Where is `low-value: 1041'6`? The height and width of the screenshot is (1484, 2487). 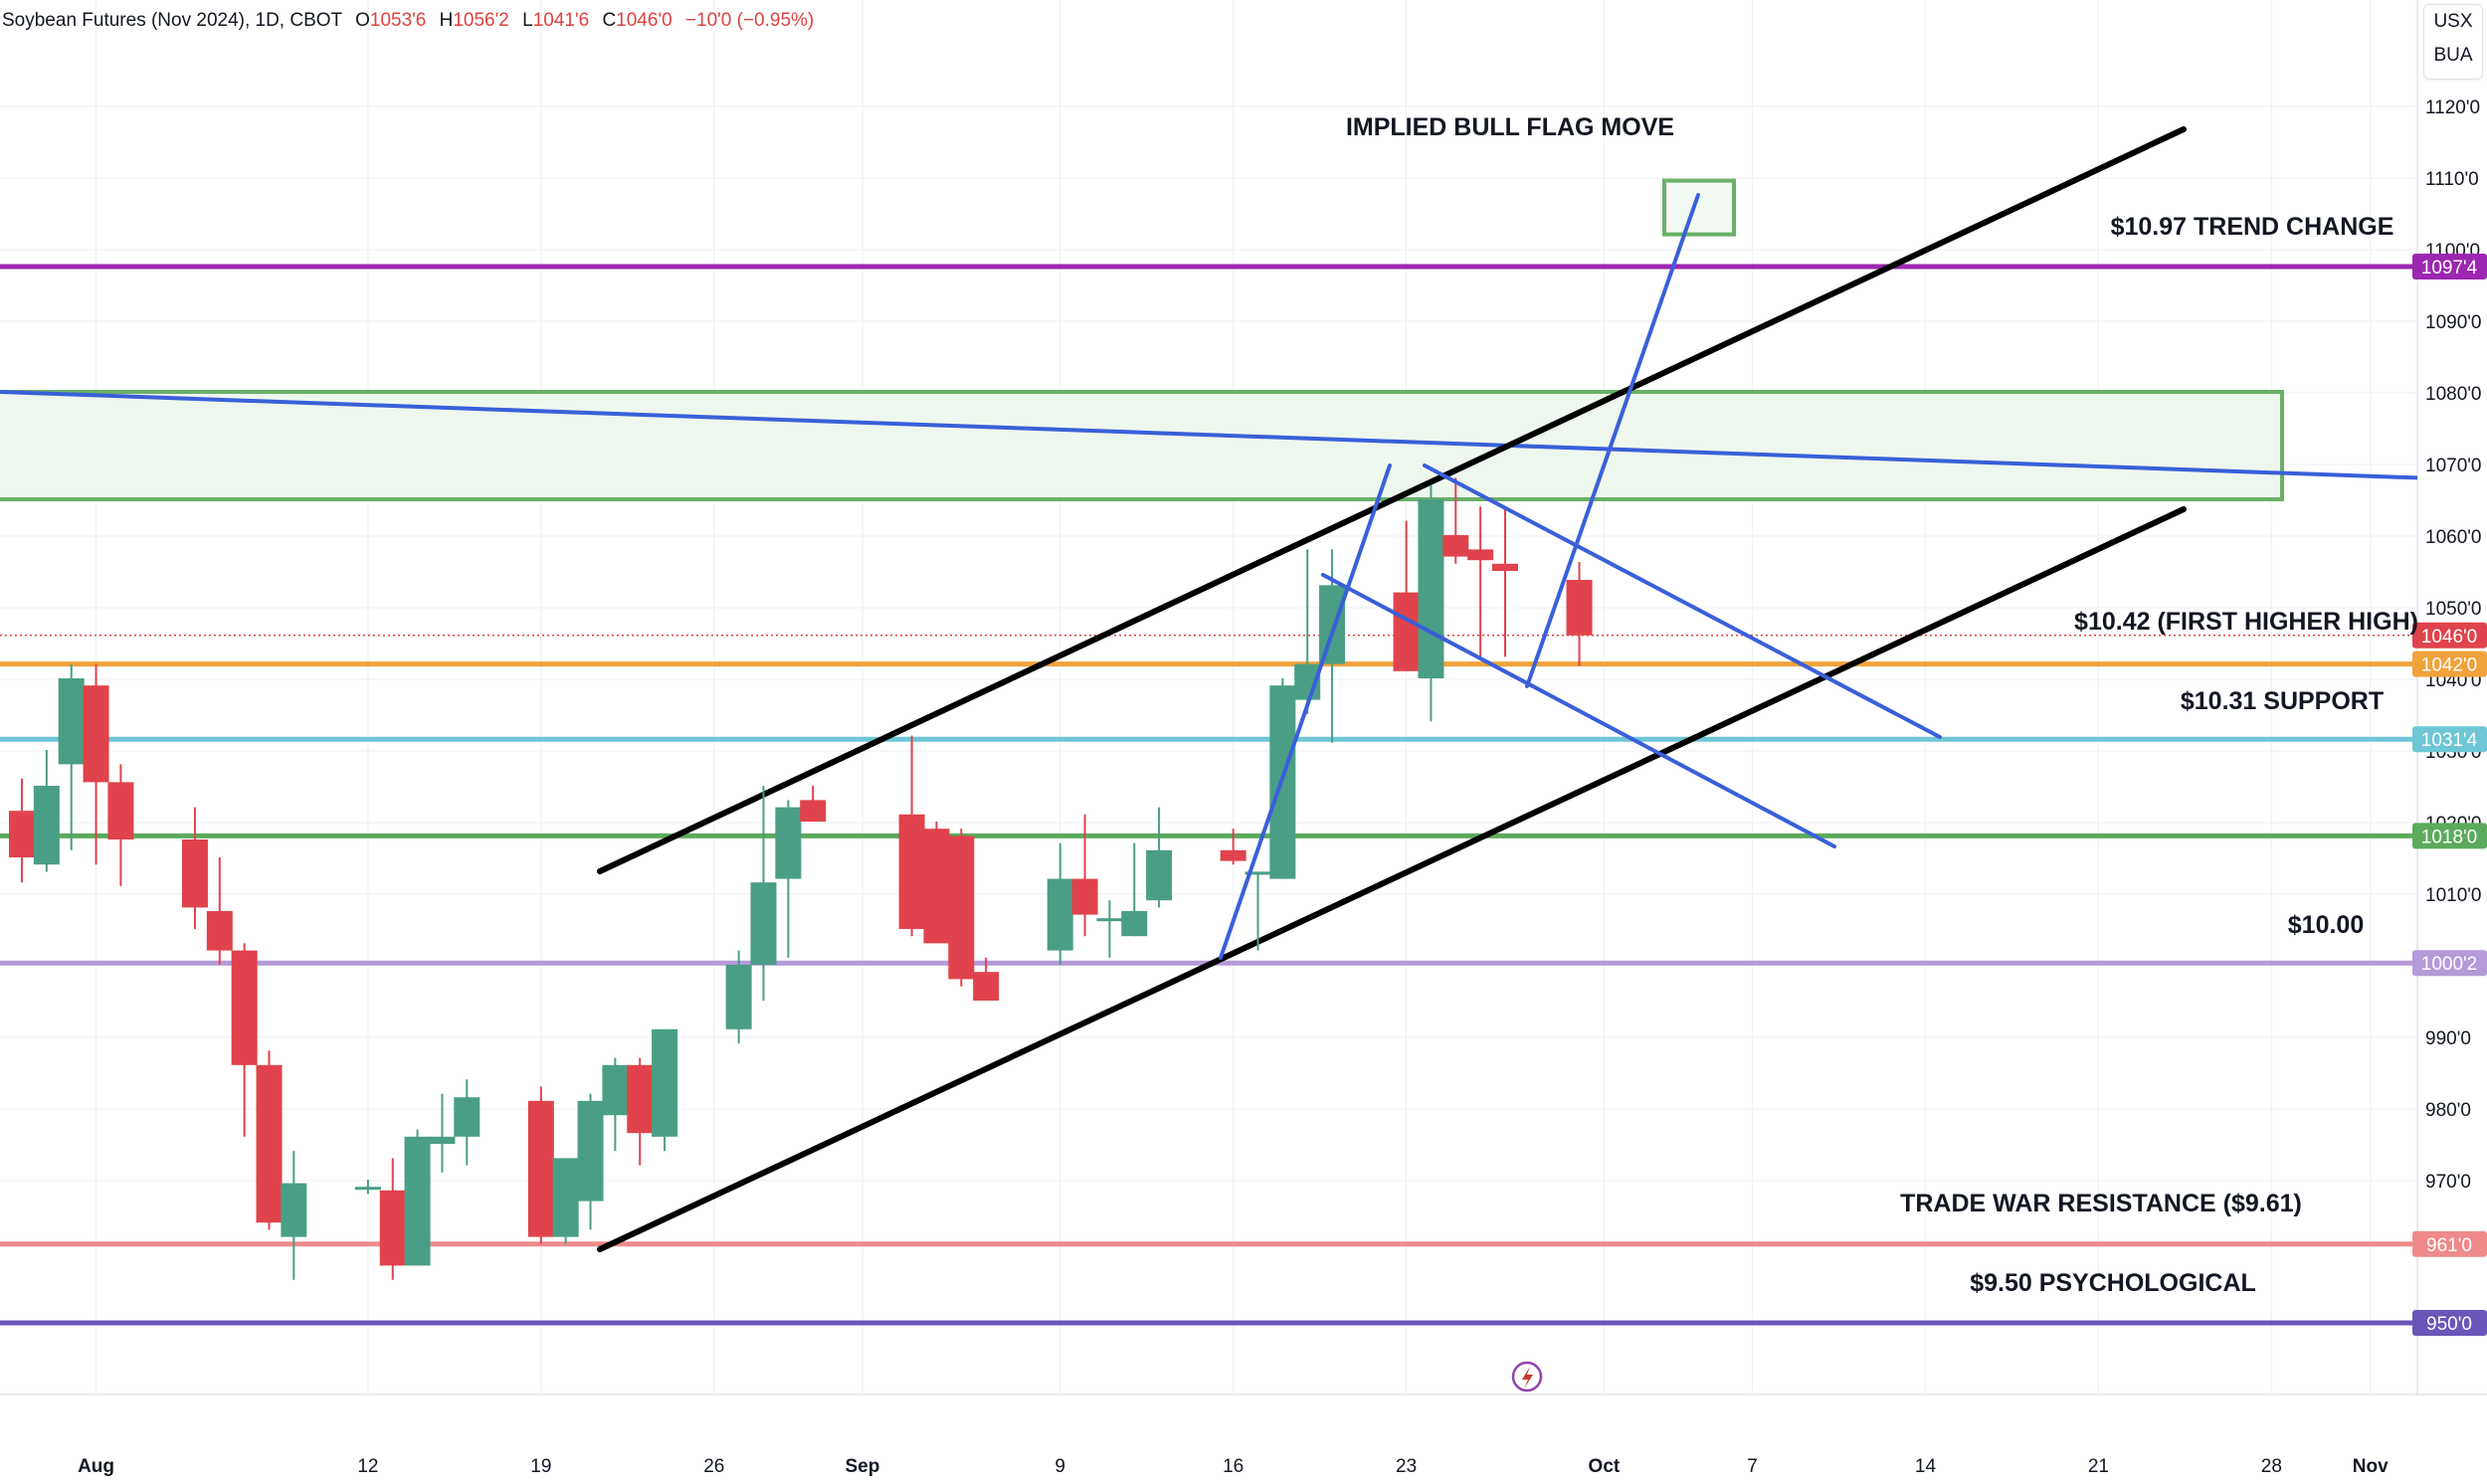
low-value: 1041'6 is located at coordinates (561, 20).